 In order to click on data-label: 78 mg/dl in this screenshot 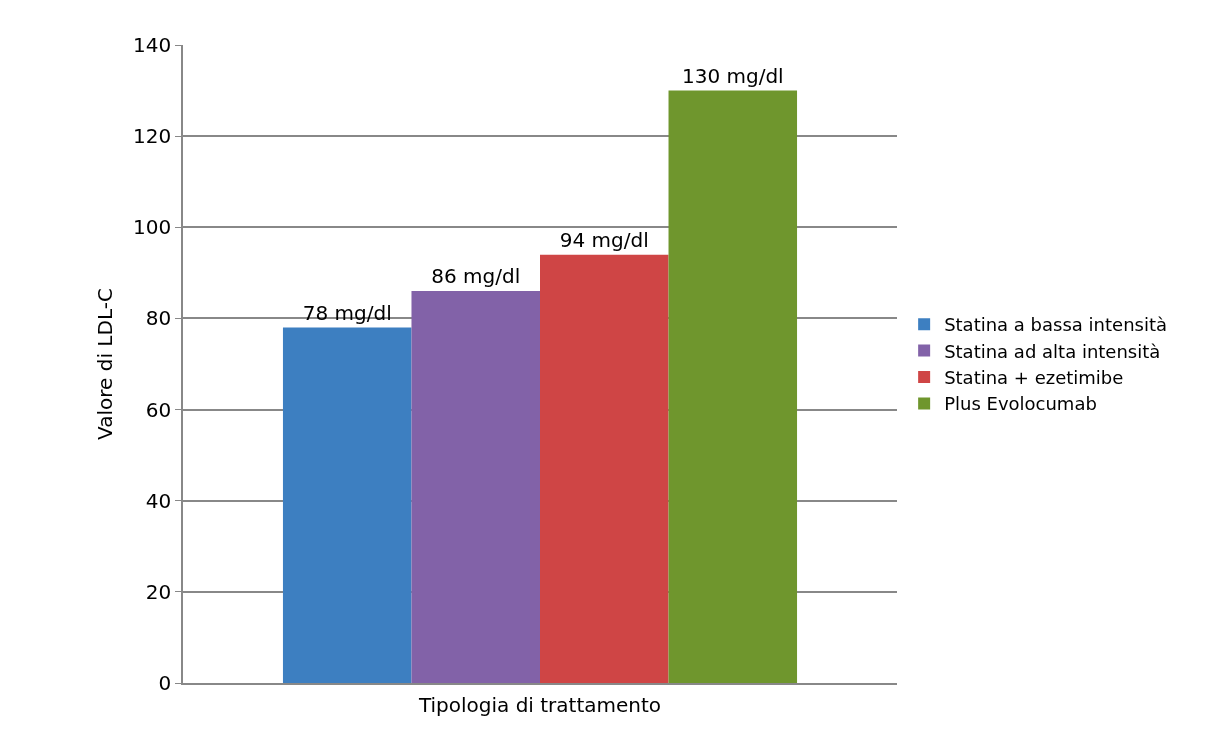, I will do `click(347, 312)`.